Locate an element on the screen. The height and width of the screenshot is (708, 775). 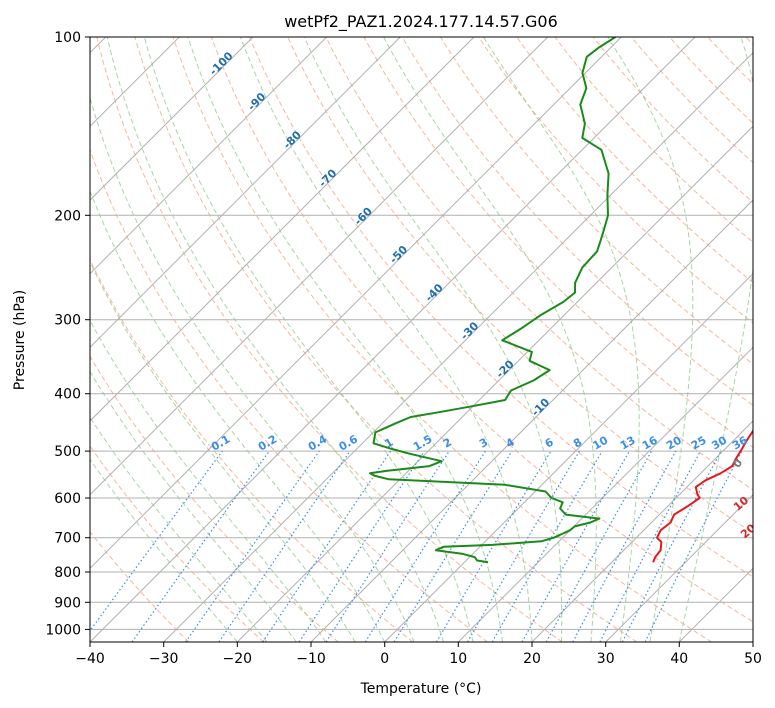
y-tick-label: 200 is located at coordinates (67, 216).